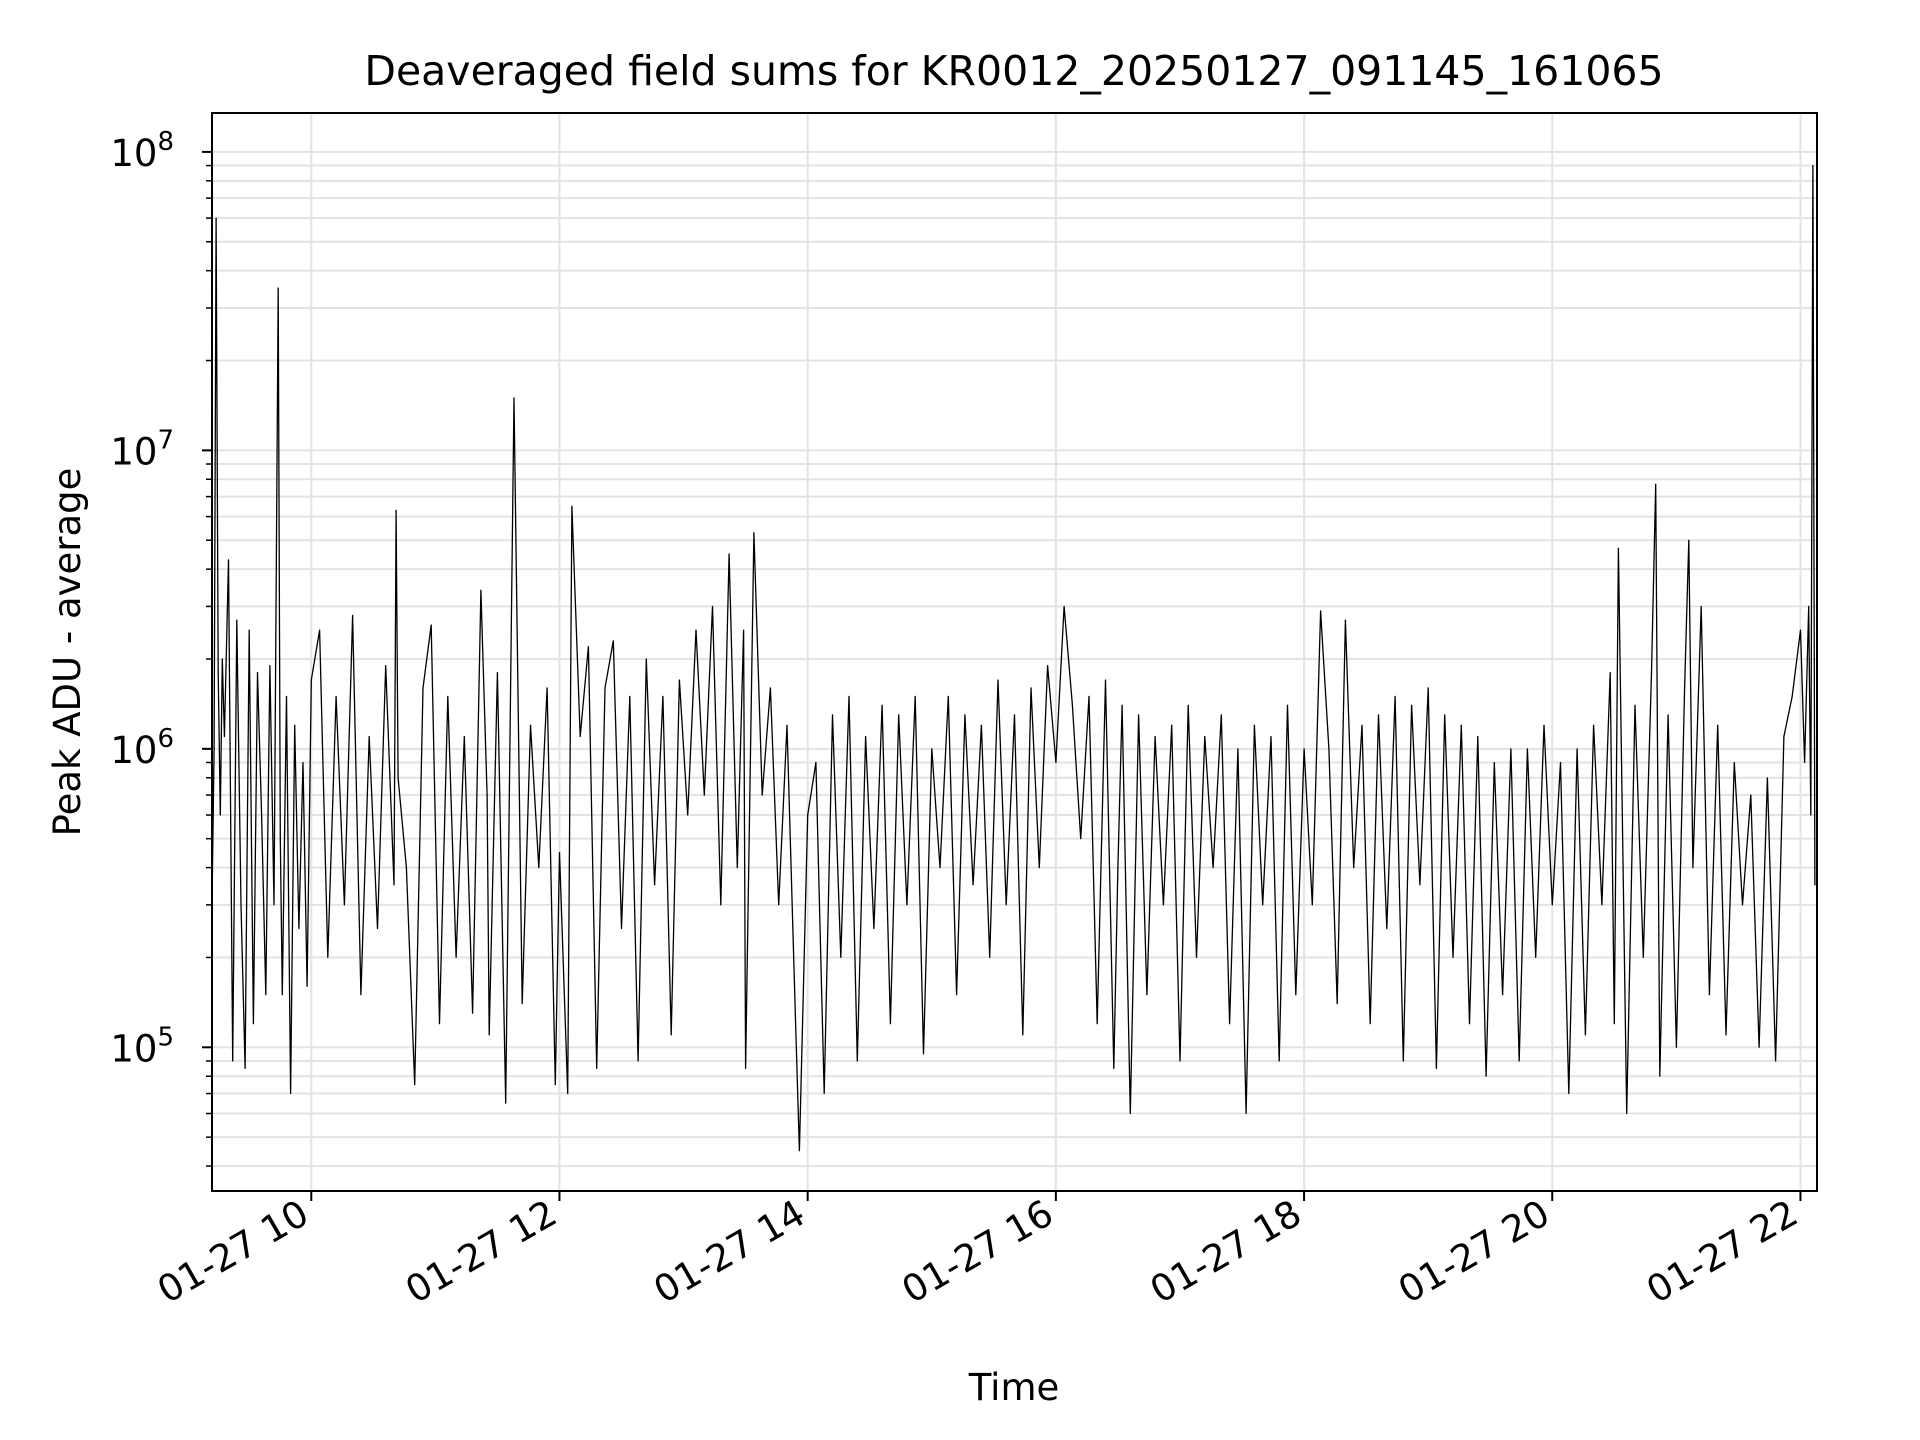 The image size is (1920, 1440). What do you see at coordinates (67, 652) in the screenshot?
I see `y-axis-label: Peak ADU - average` at bounding box center [67, 652].